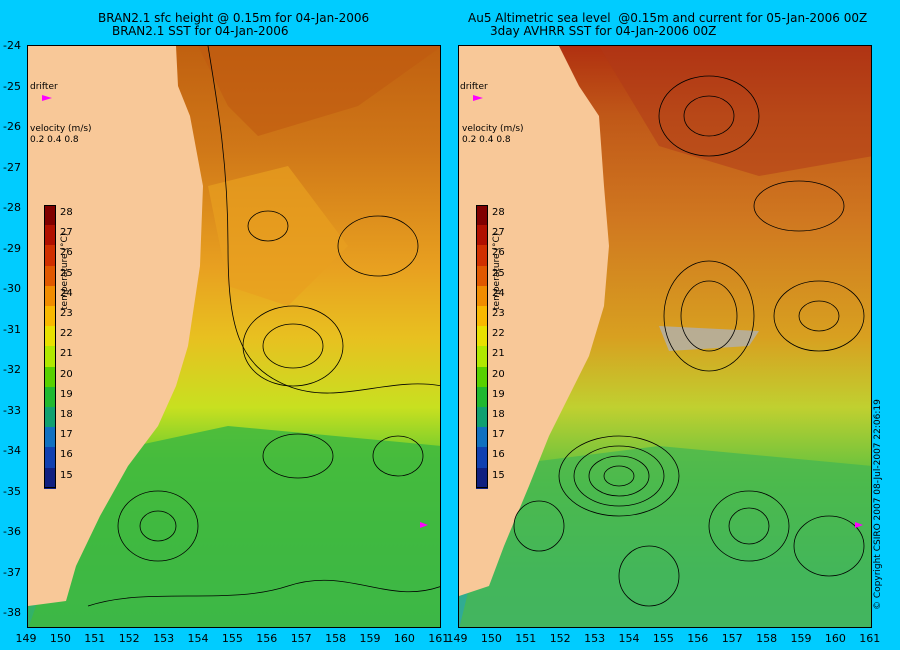 The width and height of the screenshot is (900, 650). I want to click on lon-tick-label: 151, so click(526, 638).